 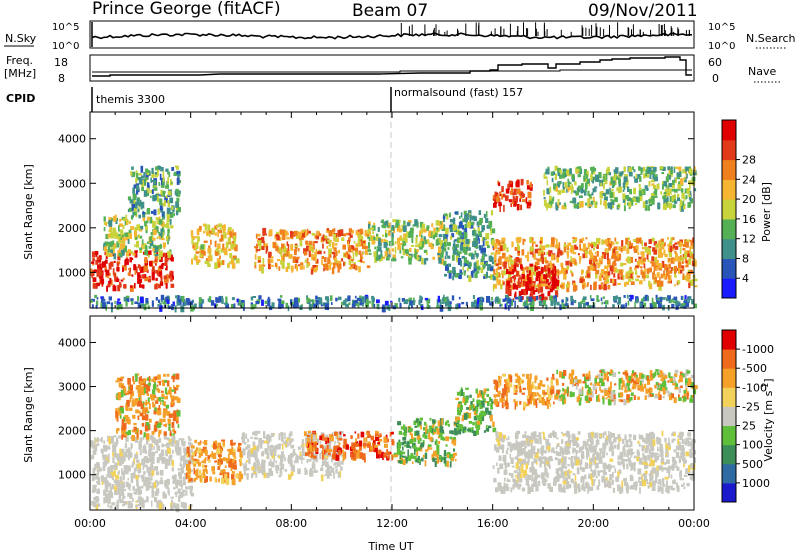 I want to click on nsearch-tick-bottom: 10^0, so click(x=721, y=46).